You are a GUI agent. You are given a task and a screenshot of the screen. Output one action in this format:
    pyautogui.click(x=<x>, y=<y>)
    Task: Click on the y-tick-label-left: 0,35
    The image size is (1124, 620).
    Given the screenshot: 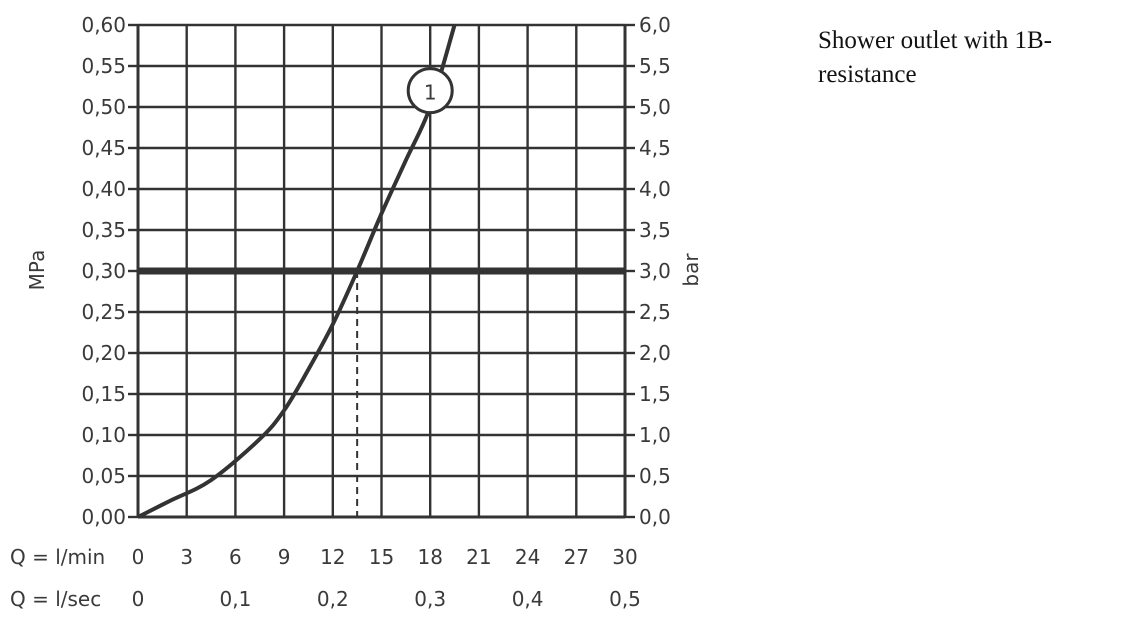 What is the action you would take?
    pyautogui.click(x=103, y=230)
    